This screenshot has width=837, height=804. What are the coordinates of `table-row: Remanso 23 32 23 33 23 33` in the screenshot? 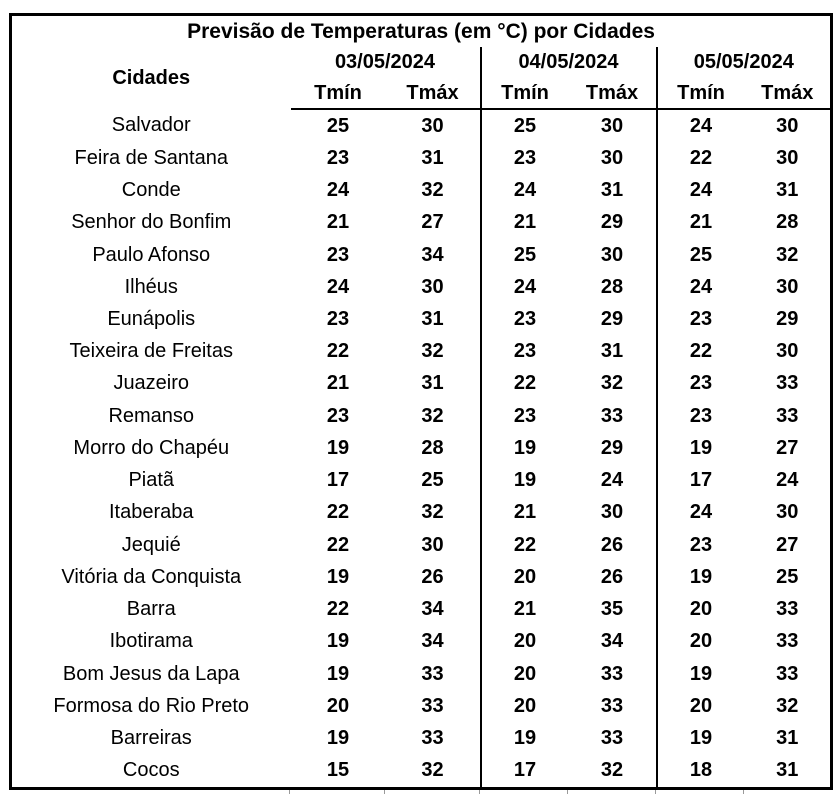 It's located at (421, 416).